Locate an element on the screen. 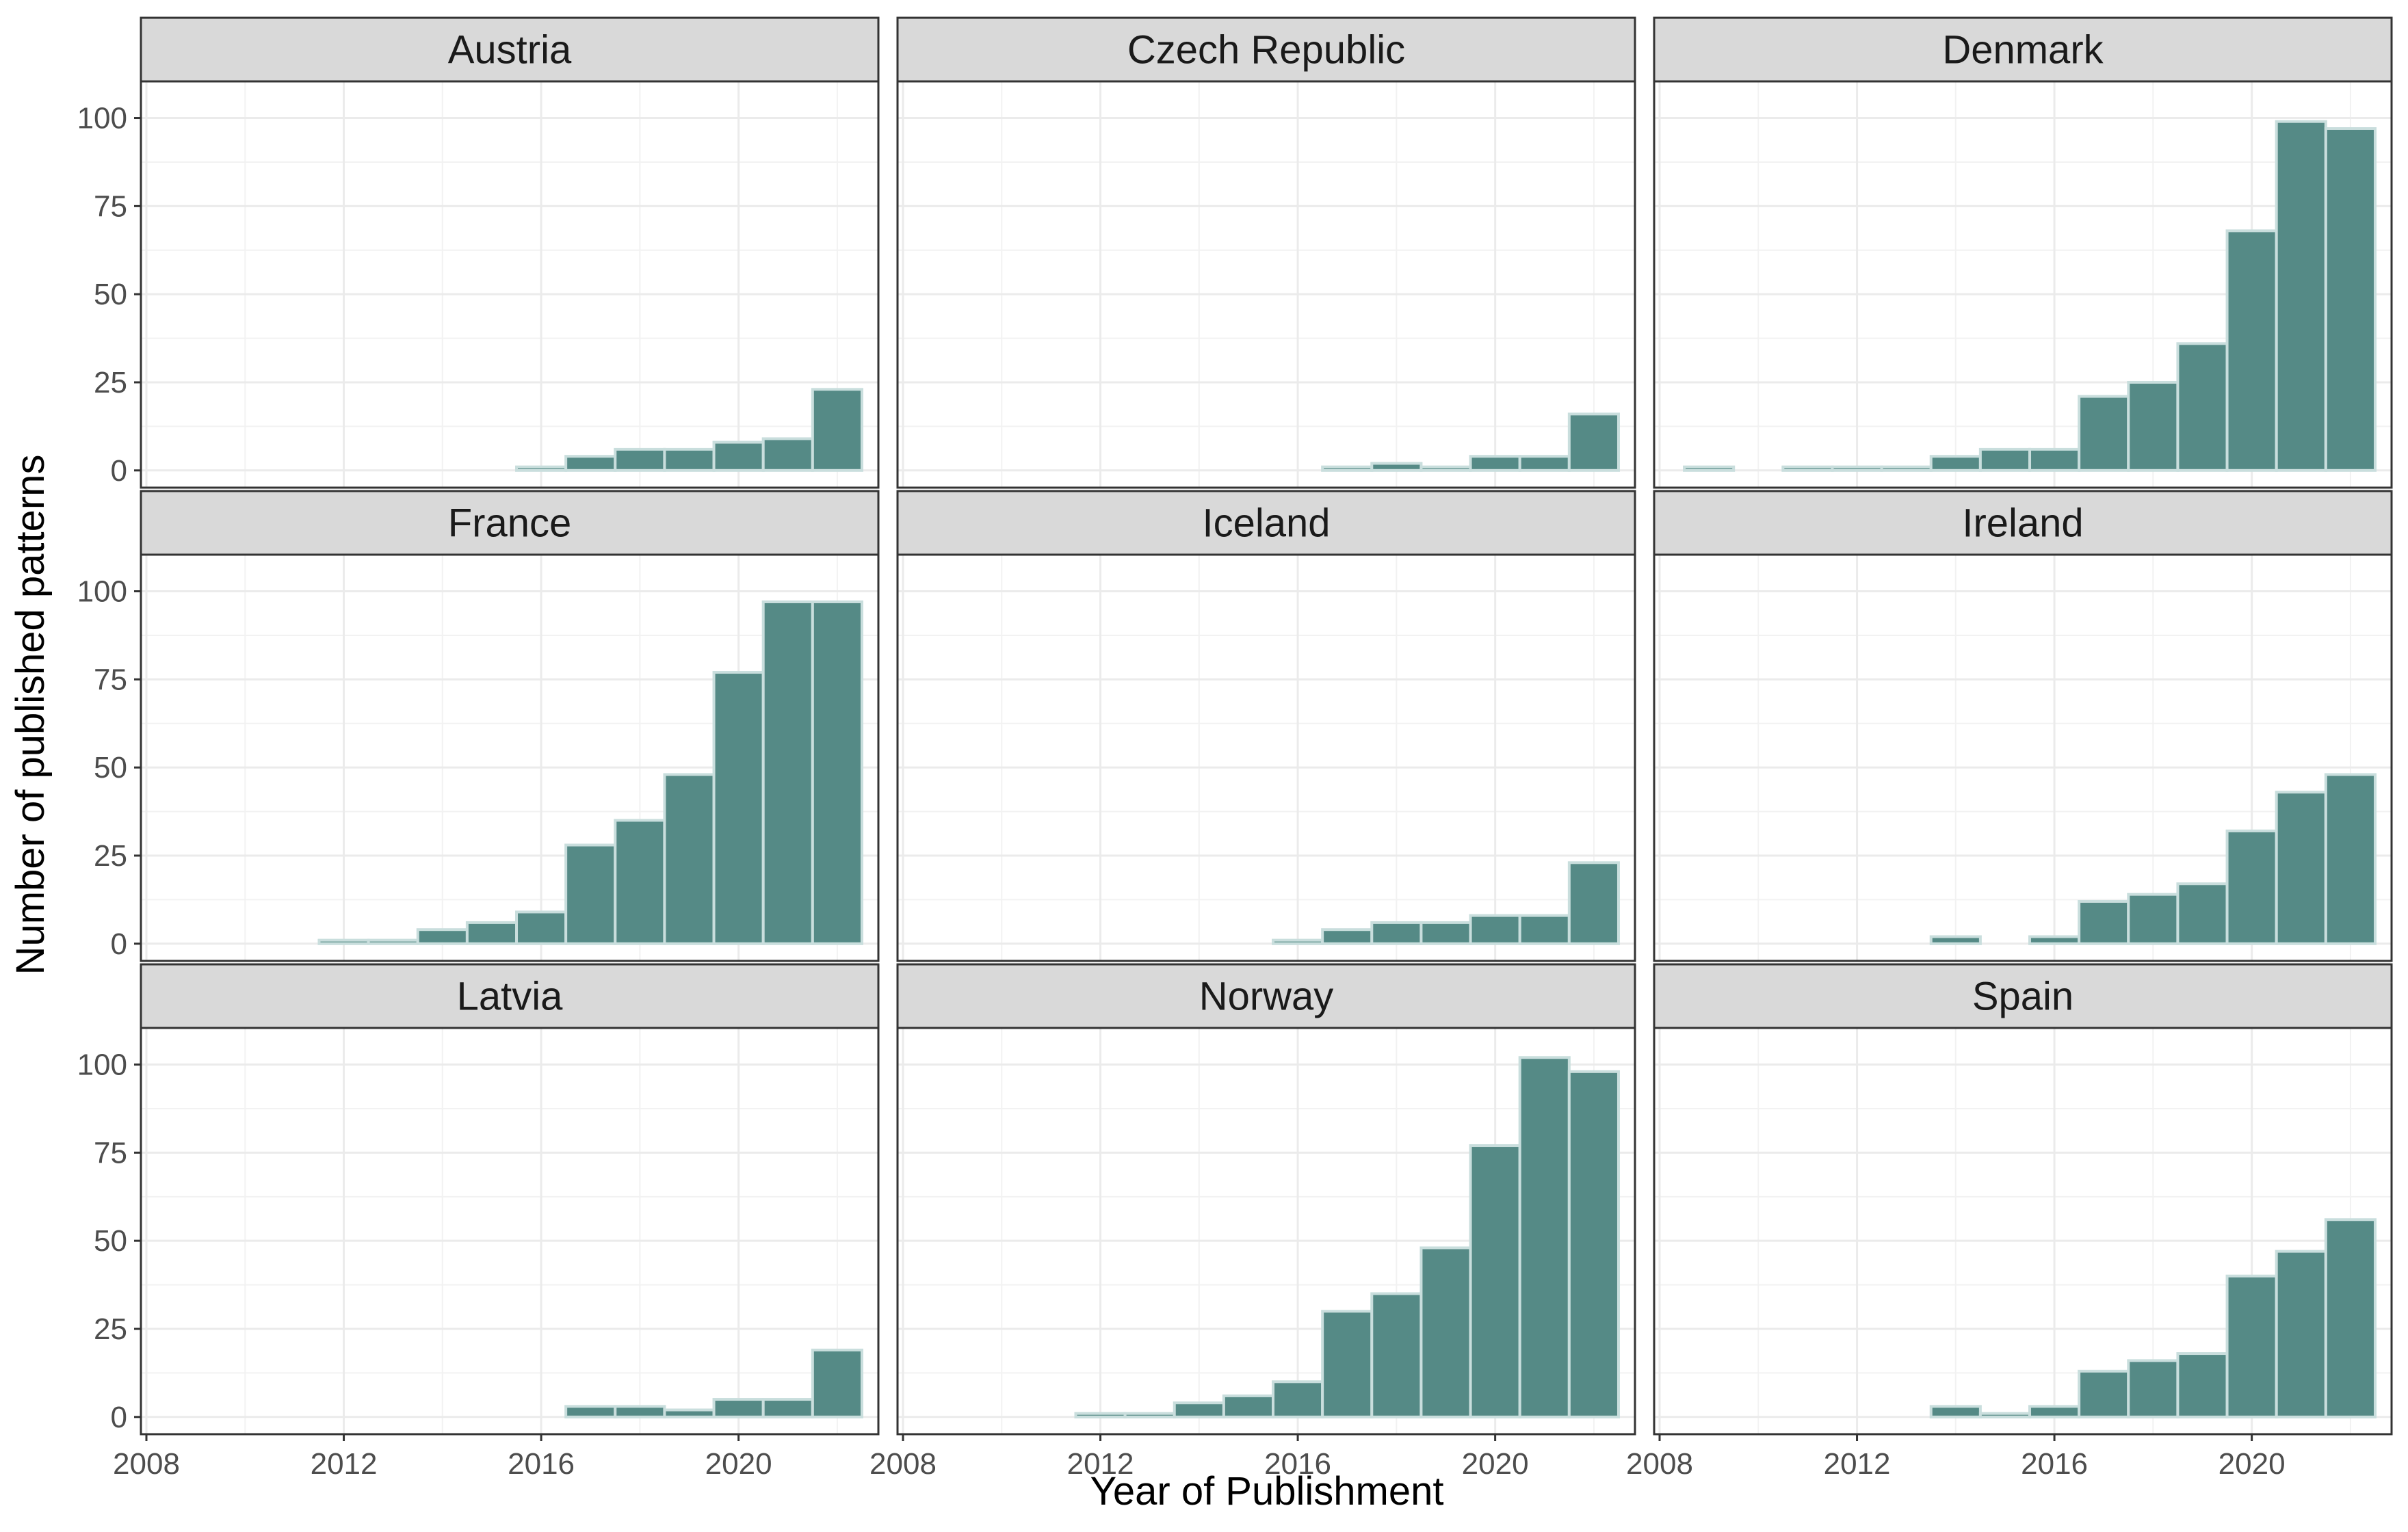  facet-strip-label: Spain is located at coordinates (2022, 997).